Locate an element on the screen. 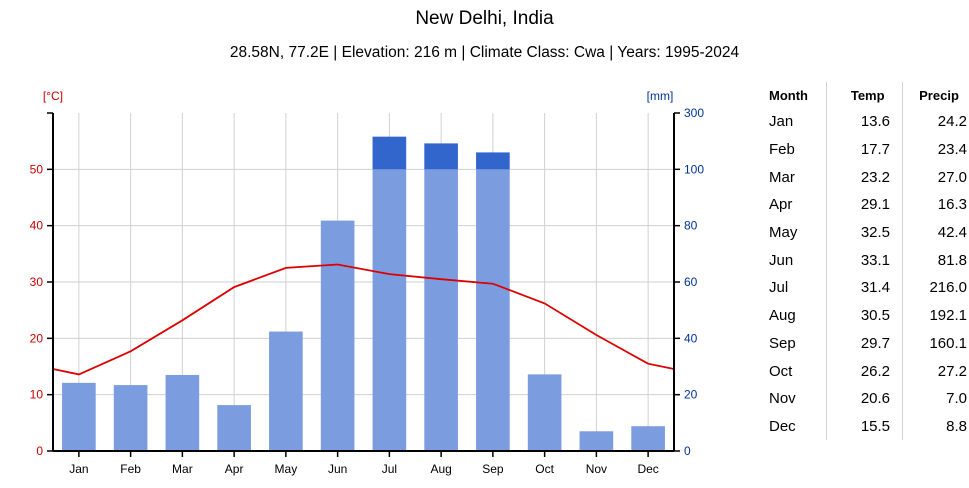 This screenshot has width=969, height=488. x-tick-label: May is located at coordinates (286, 469).